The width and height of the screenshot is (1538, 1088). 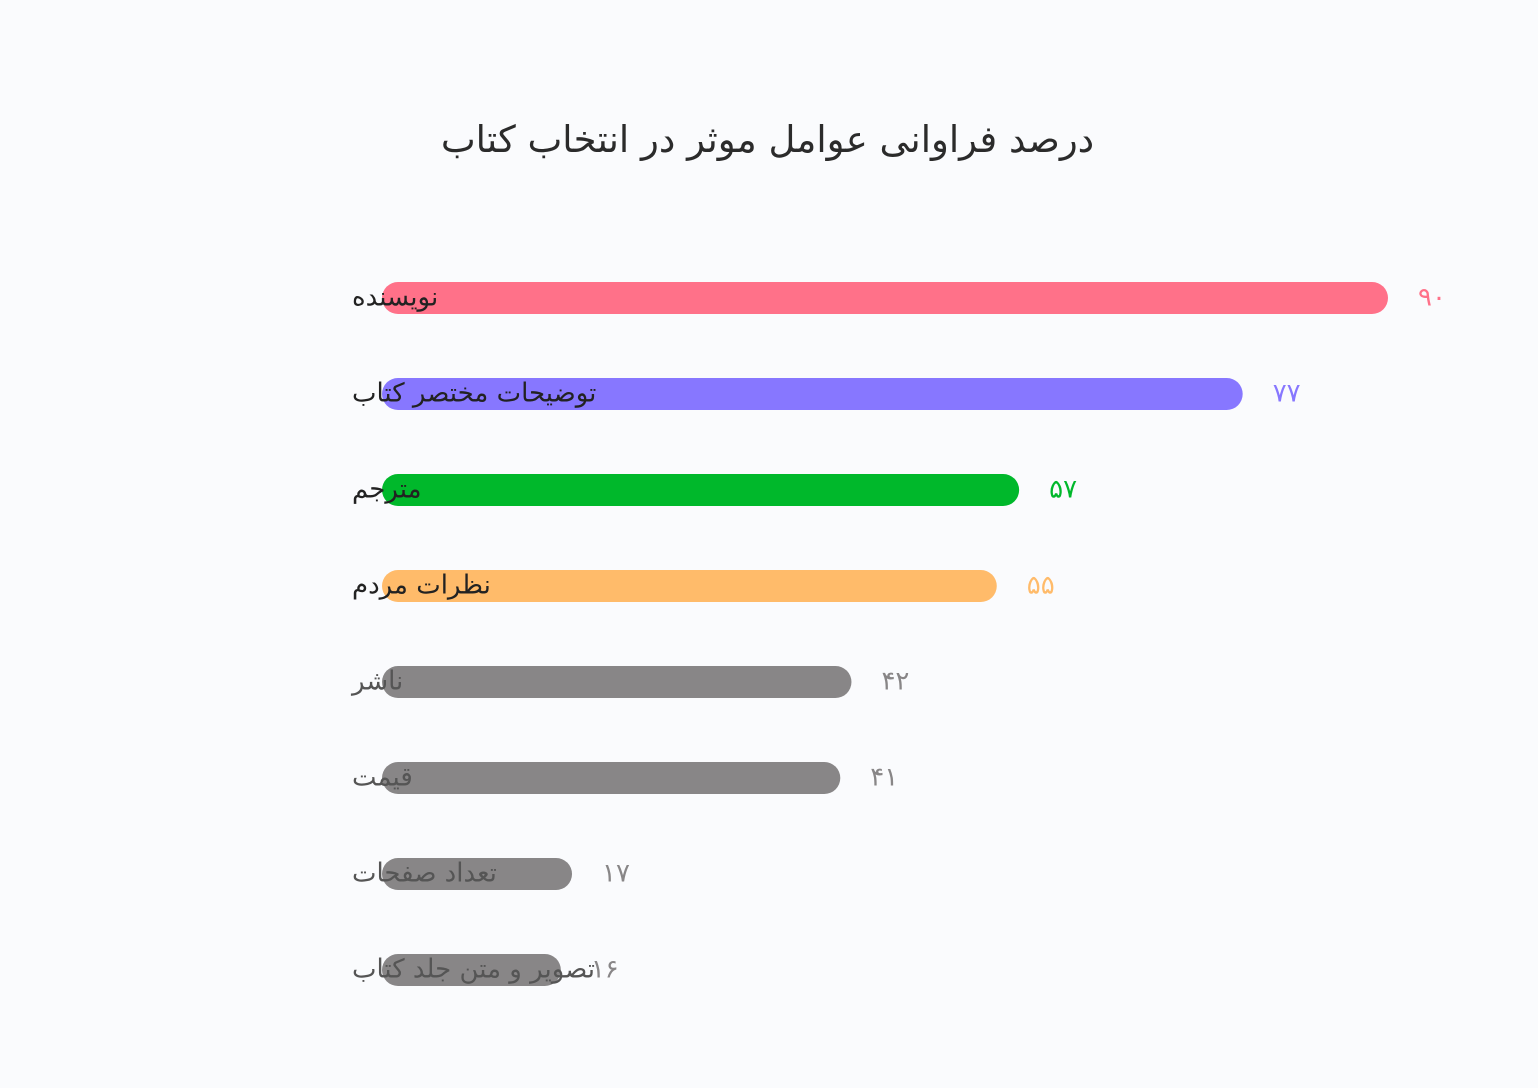 What do you see at coordinates (387, 490) in the screenshot?
I see `category-label: مترجم` at bounding box center [387, 490].